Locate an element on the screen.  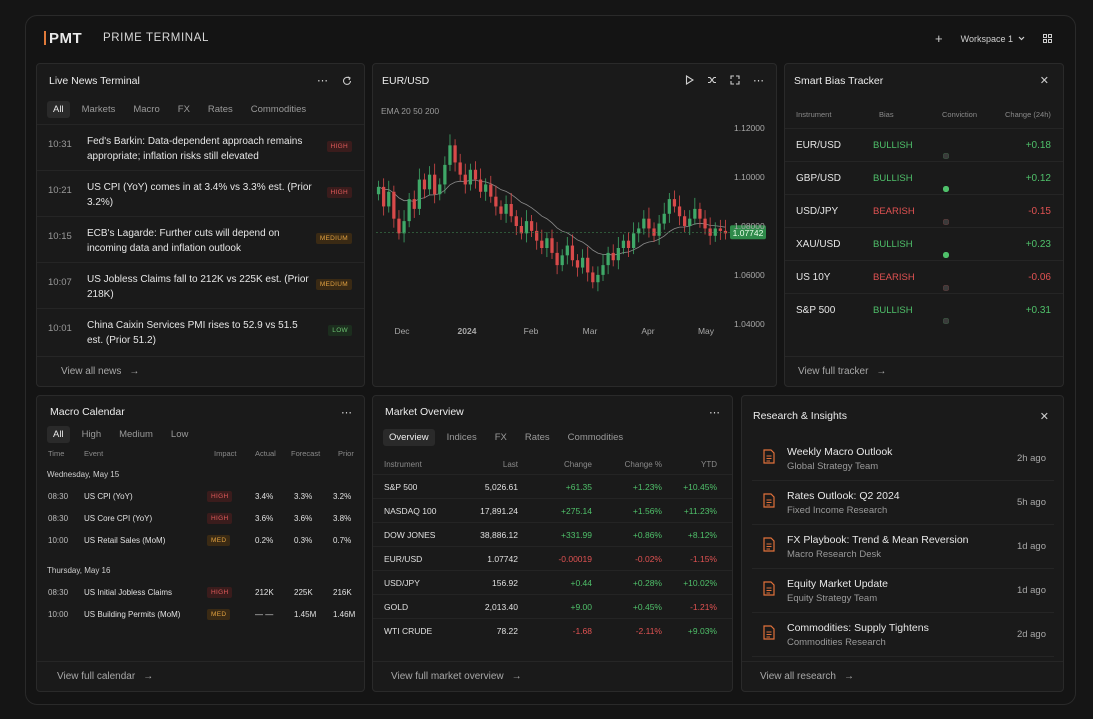
arrow-right-icon: → is located at coordinates (848, 676).